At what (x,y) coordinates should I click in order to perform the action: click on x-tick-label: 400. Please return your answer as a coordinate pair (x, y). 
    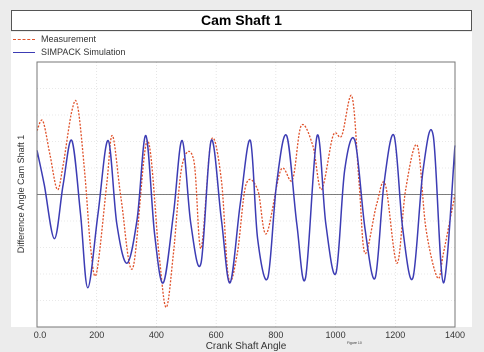
    Looking at the image, I should click on (156, 335).